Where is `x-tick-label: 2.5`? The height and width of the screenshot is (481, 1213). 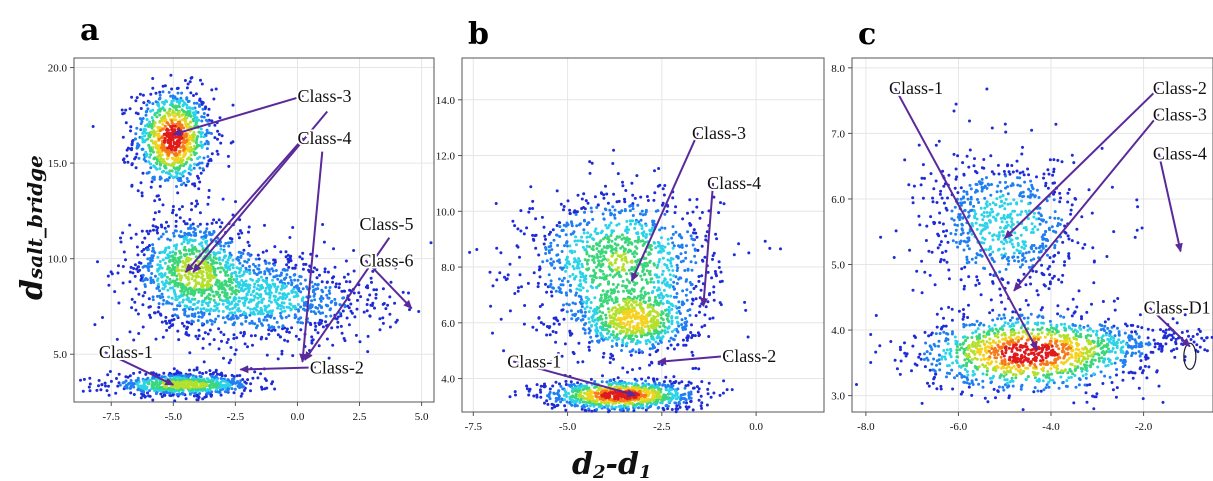
x-tick-label: 2.5 is located at coordinates (360, 417).